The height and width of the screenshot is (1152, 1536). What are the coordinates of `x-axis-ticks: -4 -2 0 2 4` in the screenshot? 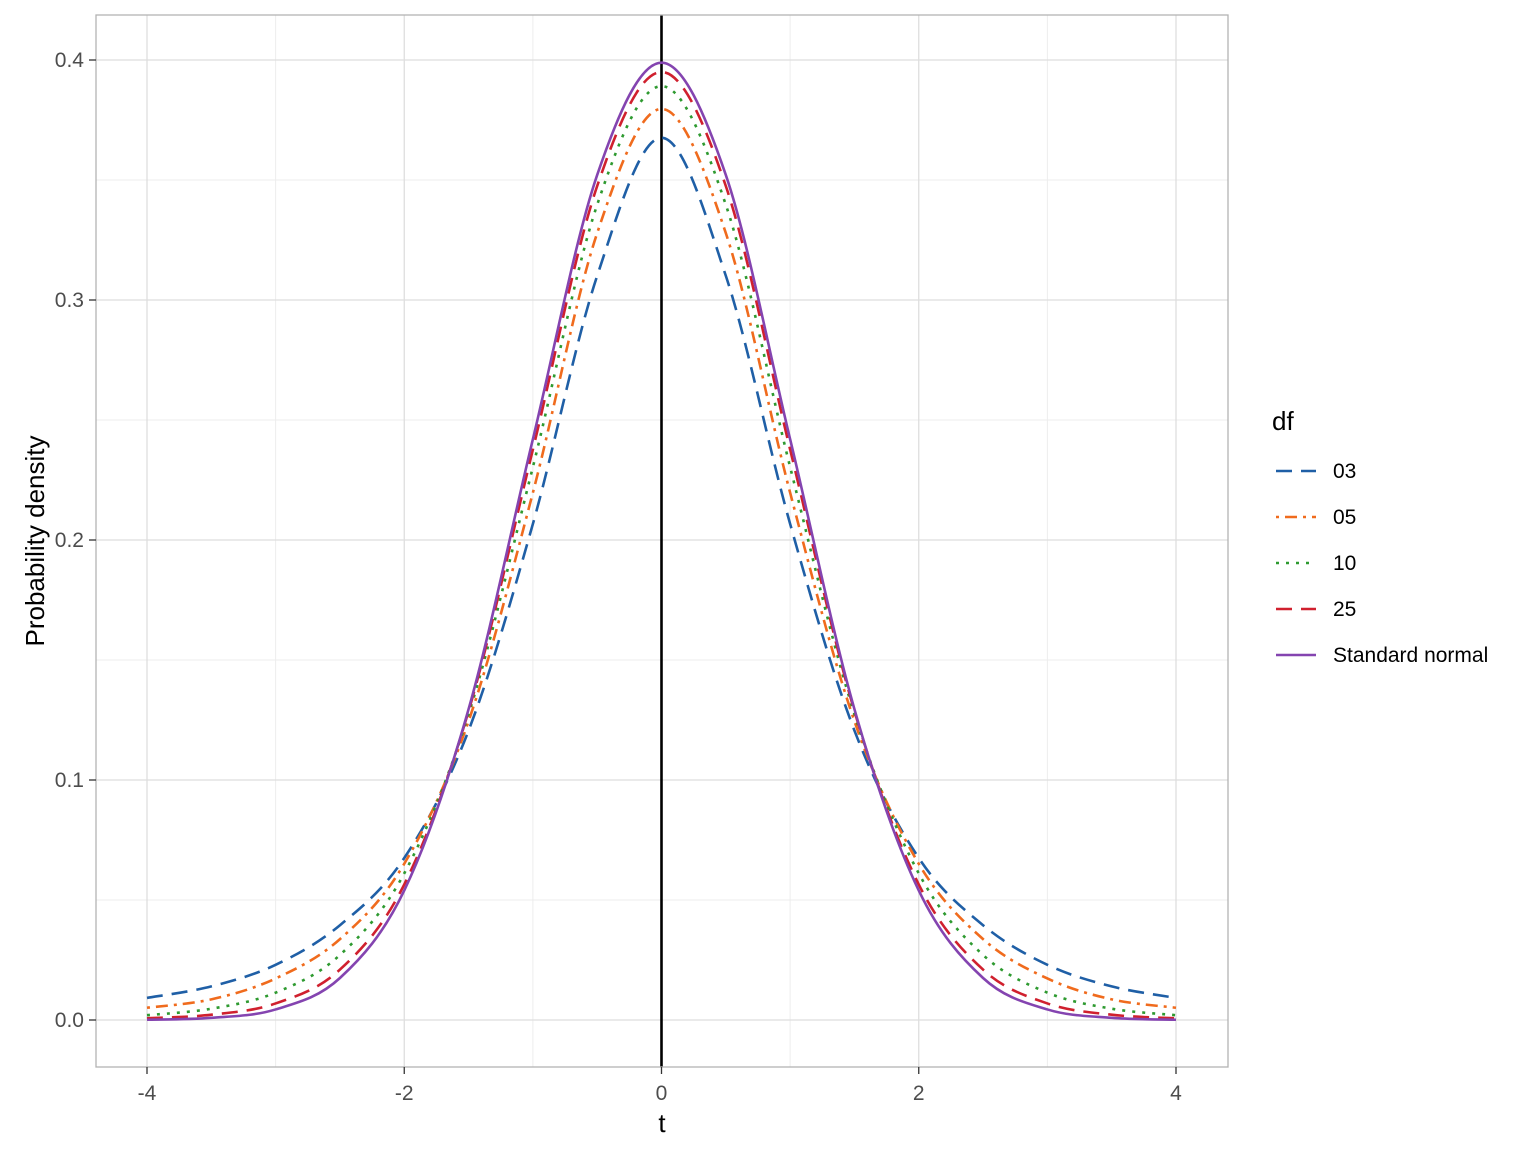 It's located at (660, 1086).